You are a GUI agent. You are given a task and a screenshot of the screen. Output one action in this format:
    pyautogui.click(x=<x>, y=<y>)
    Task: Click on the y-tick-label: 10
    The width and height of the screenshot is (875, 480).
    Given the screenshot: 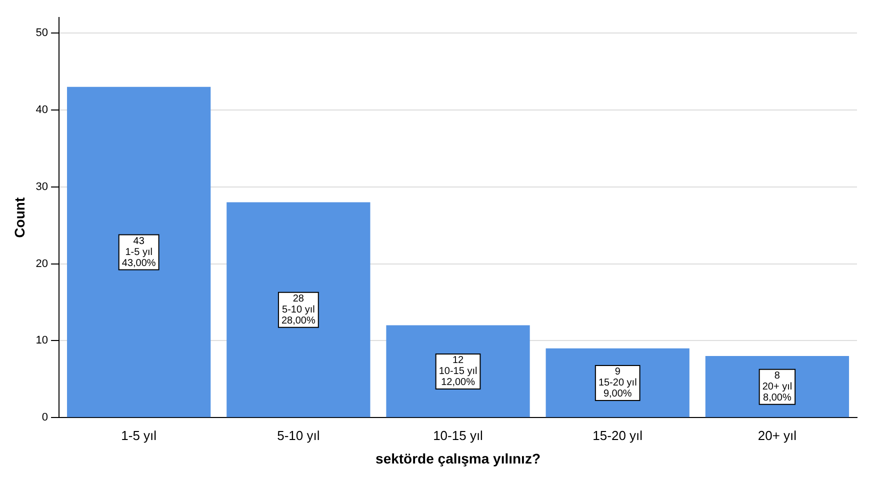 What is the action you would take?
    pyautogui.click(x=42, y=340)
    